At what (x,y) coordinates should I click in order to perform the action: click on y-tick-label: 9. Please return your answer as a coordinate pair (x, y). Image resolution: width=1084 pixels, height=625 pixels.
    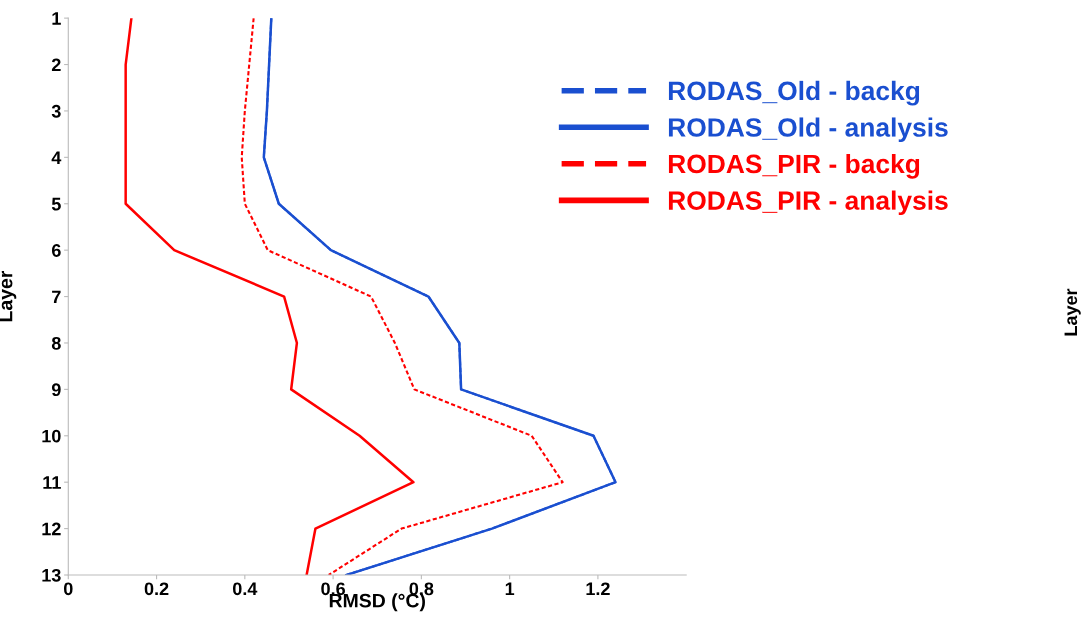
    Looking at the image, I should click on (56, 390).